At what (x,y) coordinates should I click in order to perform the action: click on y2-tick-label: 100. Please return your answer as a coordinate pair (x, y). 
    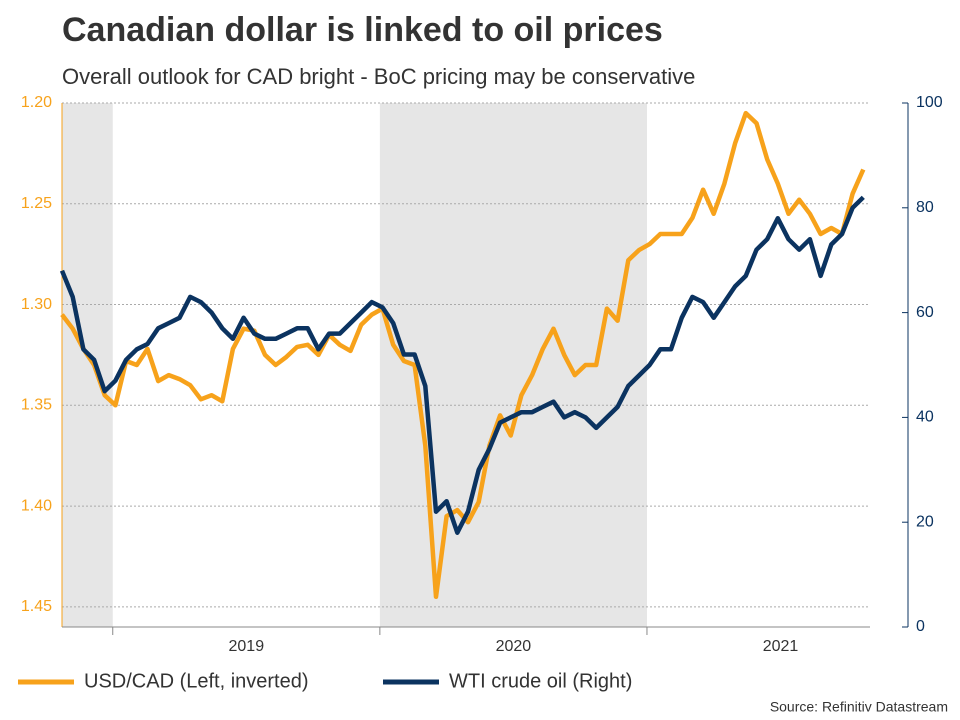
    Looking at the image, I should click on (929, 102).